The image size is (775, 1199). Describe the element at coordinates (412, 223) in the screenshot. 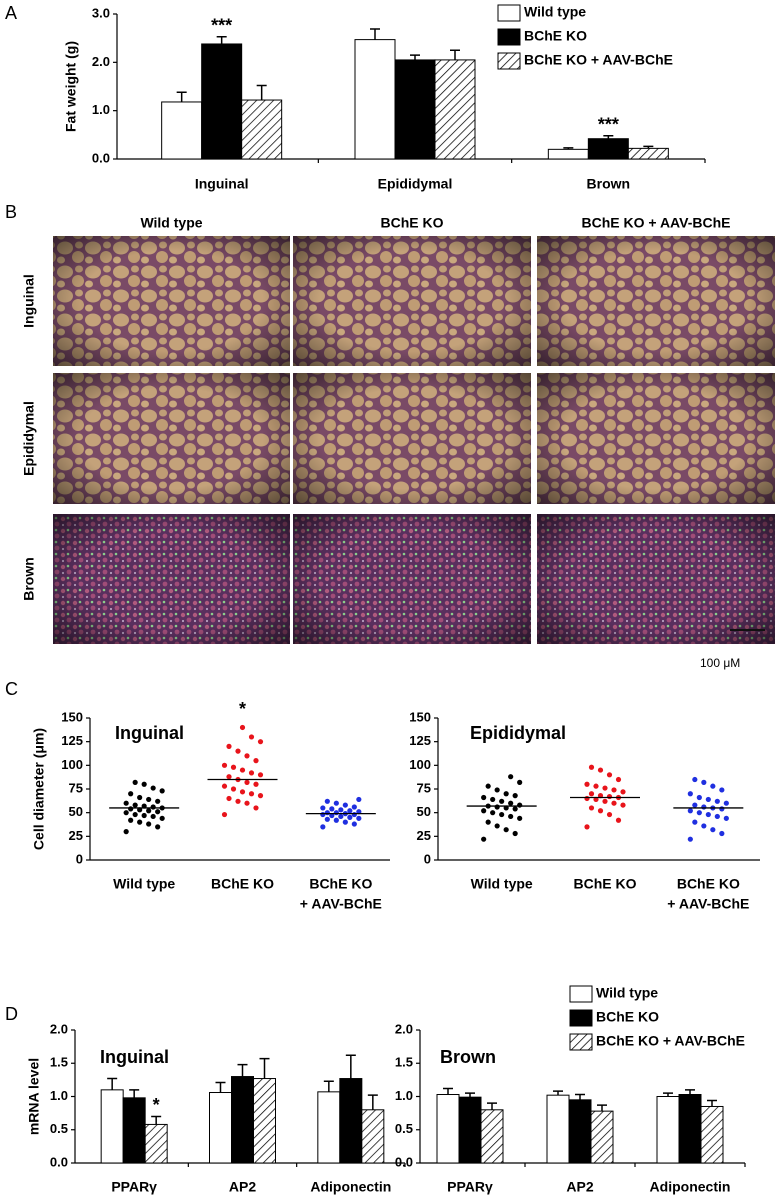

I see `column-header: BChE KO` at that location.